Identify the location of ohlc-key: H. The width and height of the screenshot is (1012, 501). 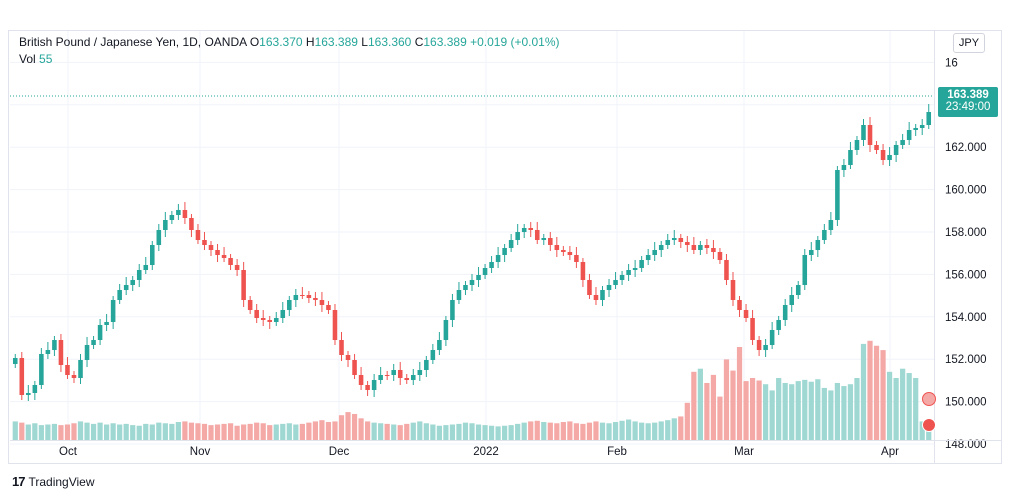
(308, 42).